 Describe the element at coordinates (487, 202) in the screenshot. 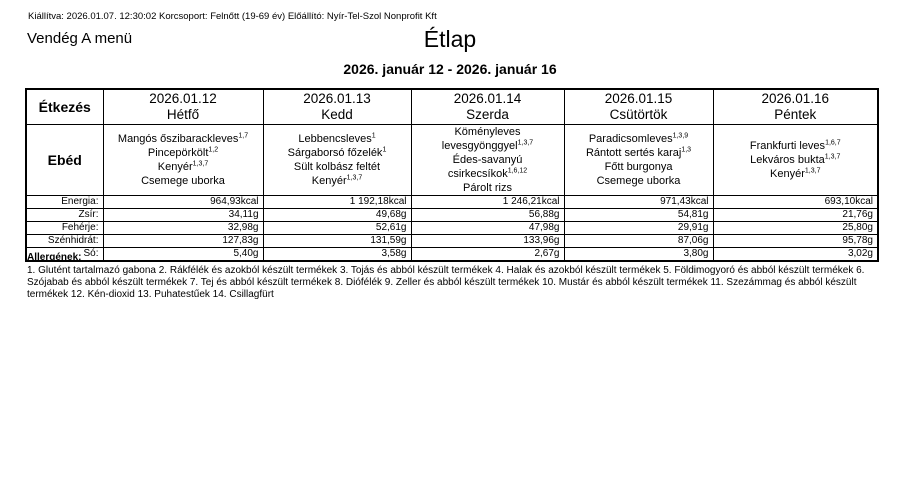

I see `nutrition-value: 1 246,21kcal` at that location.